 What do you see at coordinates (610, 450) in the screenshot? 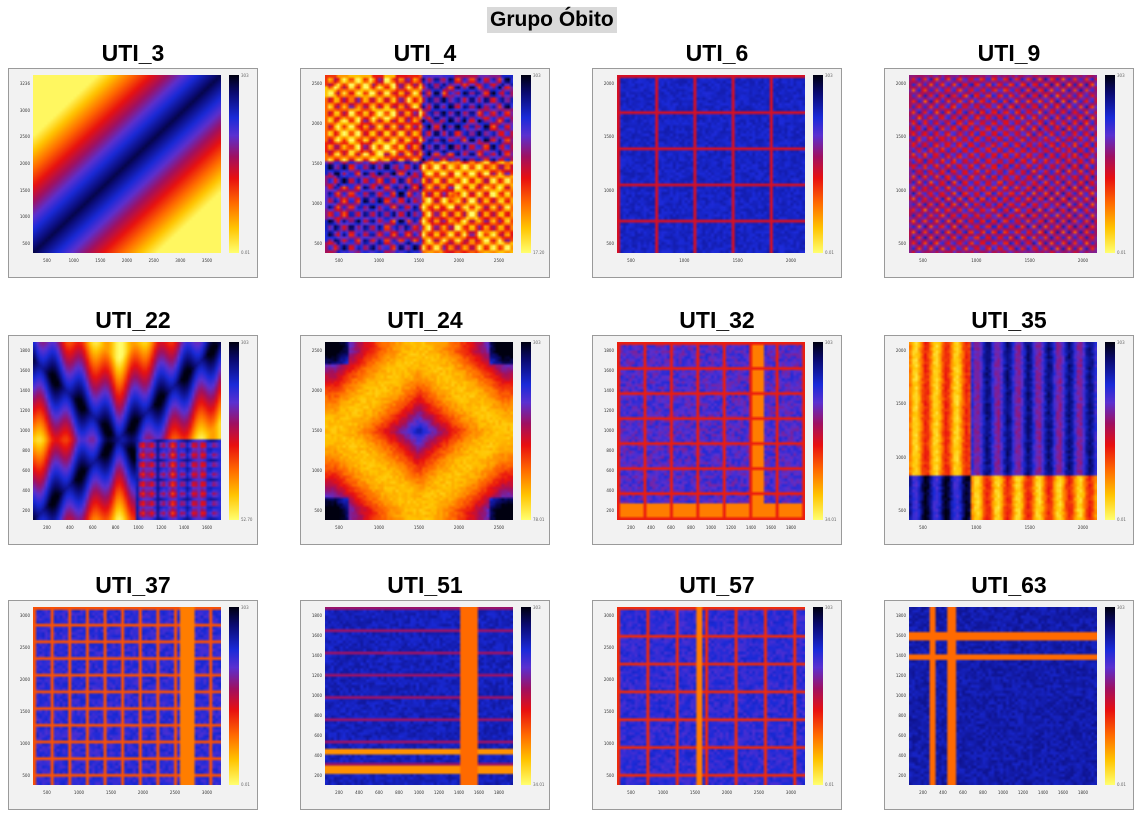
I see `y-tick-label: 800` at bounding box center [610, 450].